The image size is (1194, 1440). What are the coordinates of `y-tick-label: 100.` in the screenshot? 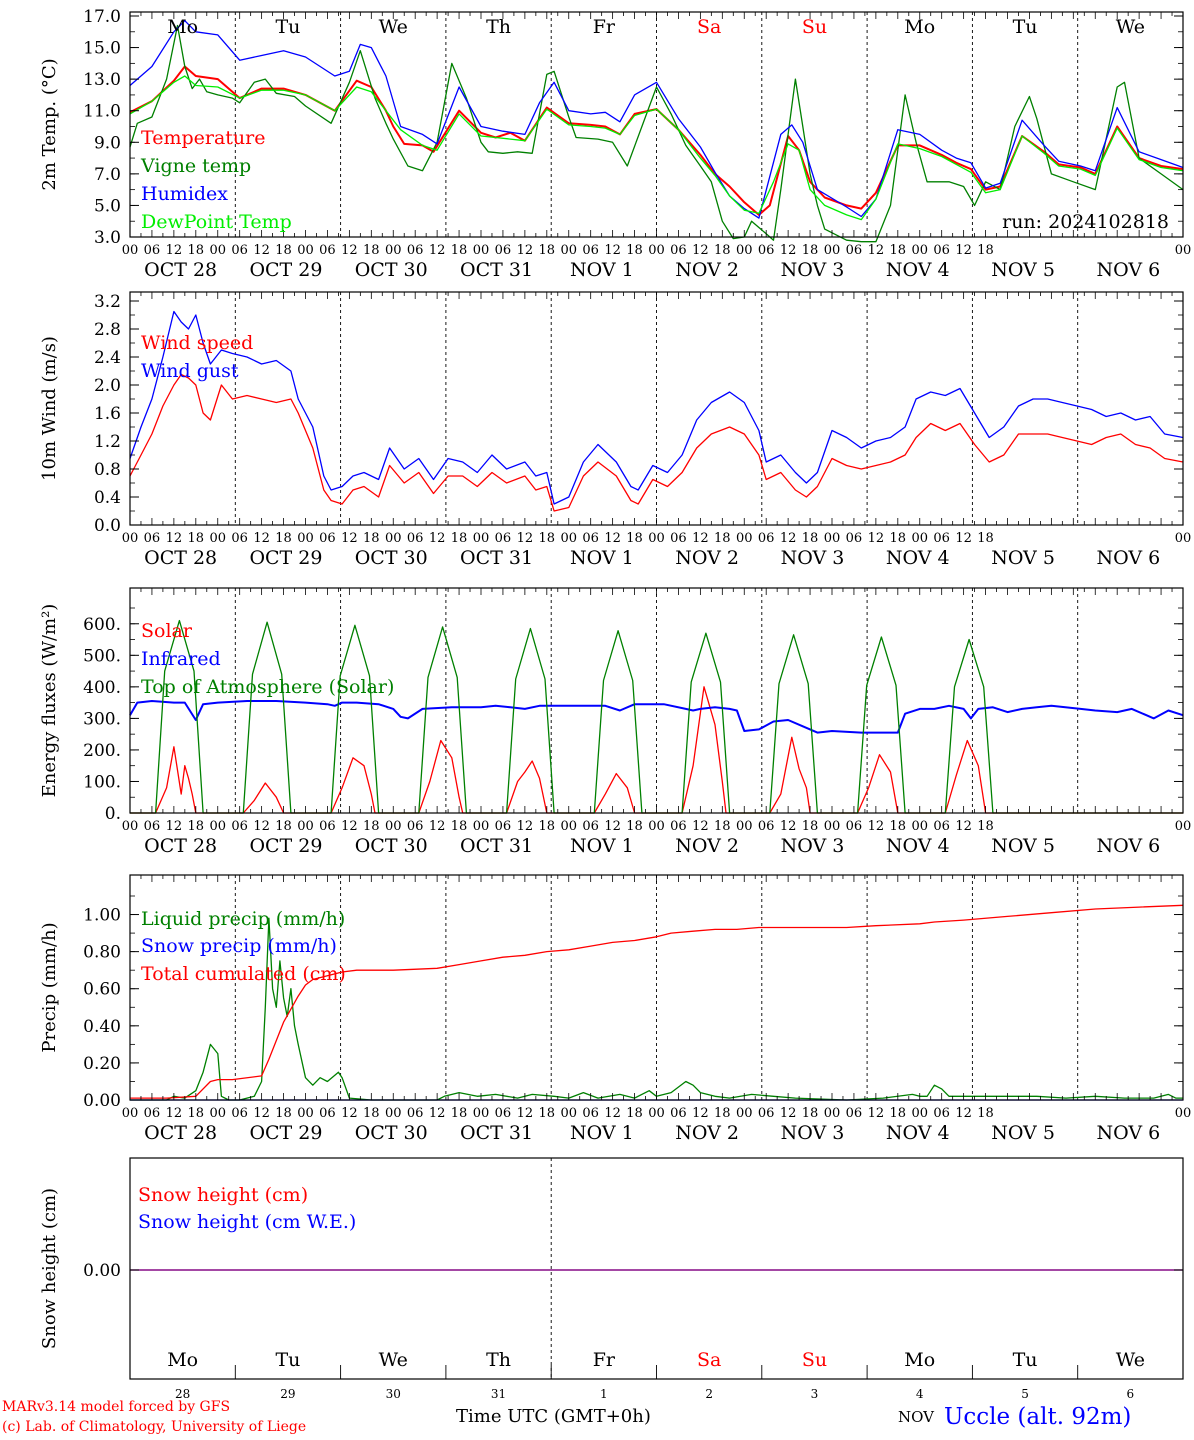 It's located at (102, 782).